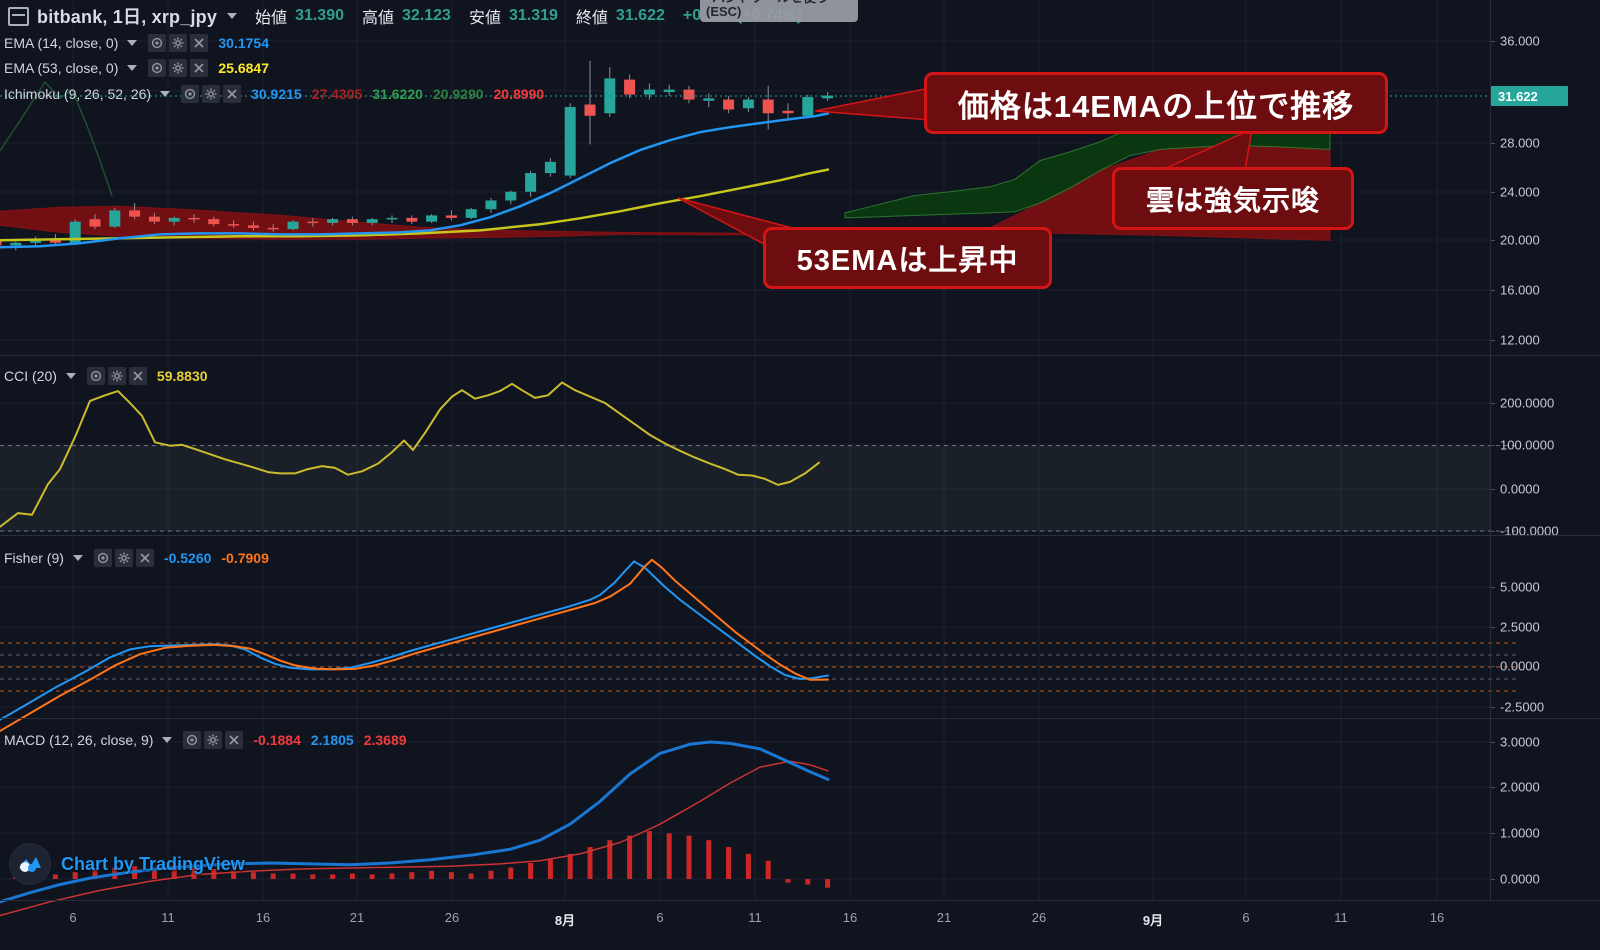  I want to click on indicator-title: EMA (14, close, 0), so click(61, 43).